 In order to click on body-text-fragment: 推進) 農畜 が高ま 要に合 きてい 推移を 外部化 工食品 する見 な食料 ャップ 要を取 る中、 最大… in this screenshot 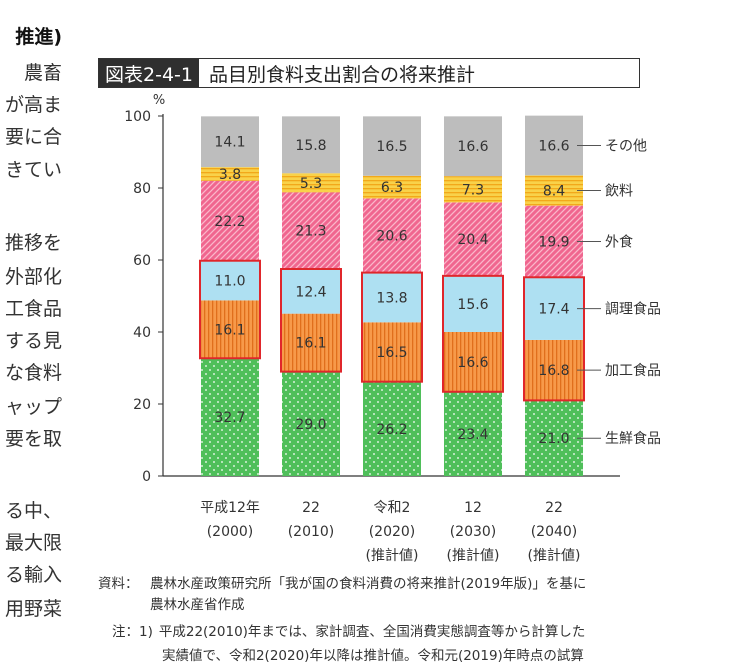, I will do `click(40, 328)`.